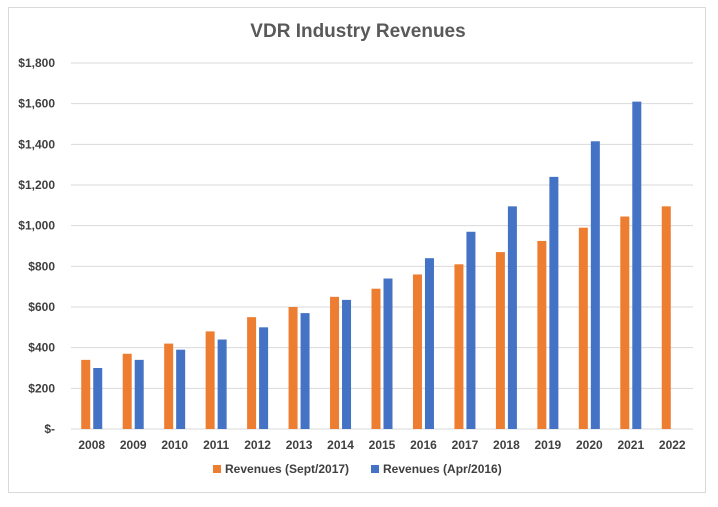  I want to click on bar-sept-2017-2009, so click(127, 391).